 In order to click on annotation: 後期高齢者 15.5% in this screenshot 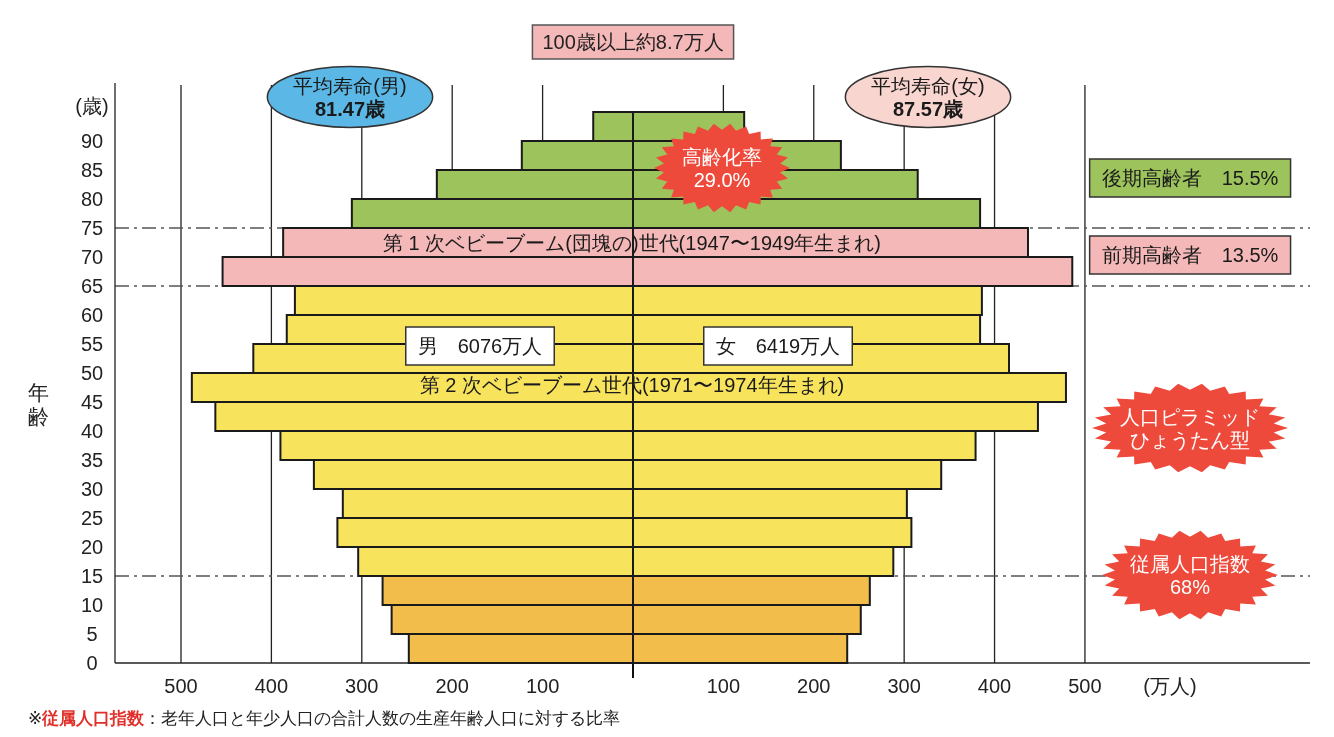, I will do `click(1190, 178)`.